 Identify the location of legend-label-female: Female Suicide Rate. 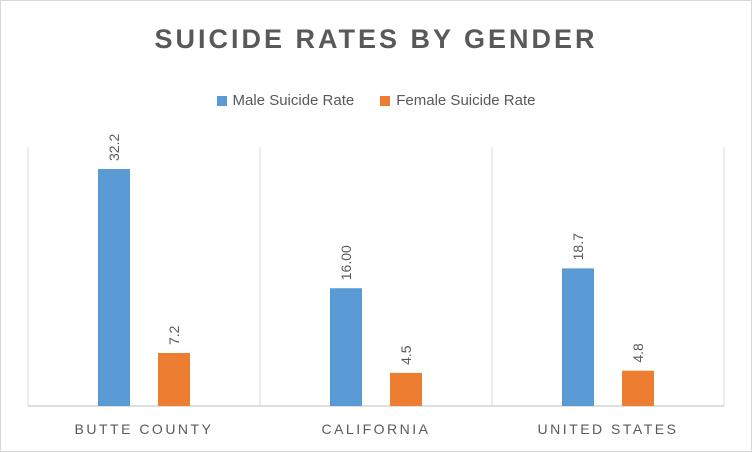
(466, 100).